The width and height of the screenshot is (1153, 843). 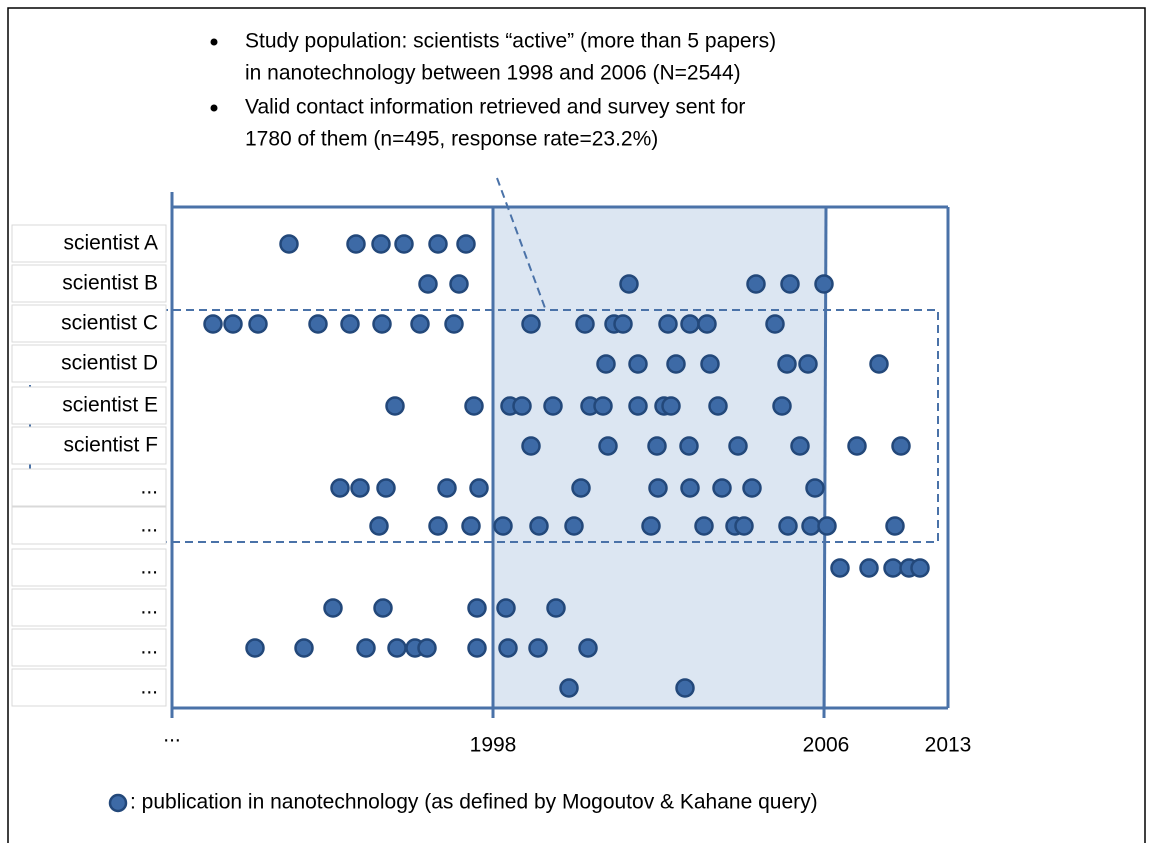 I want to click on bullet, so click(x=214, y=42).